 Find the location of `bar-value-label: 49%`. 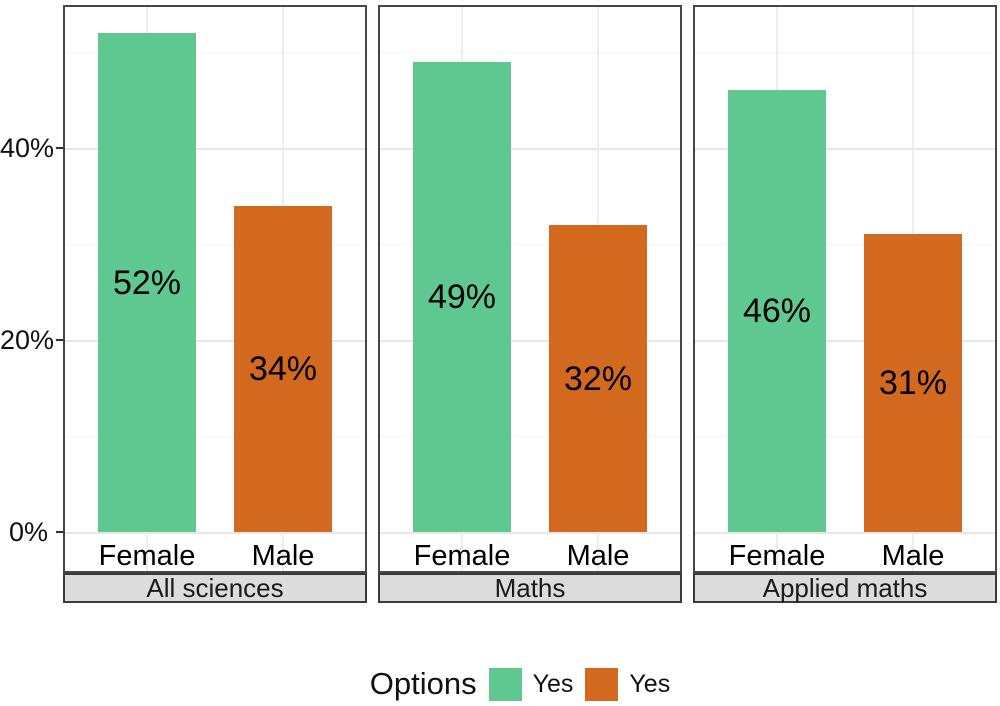

bar-value-label: 49% is located at coordinates (462, 297).